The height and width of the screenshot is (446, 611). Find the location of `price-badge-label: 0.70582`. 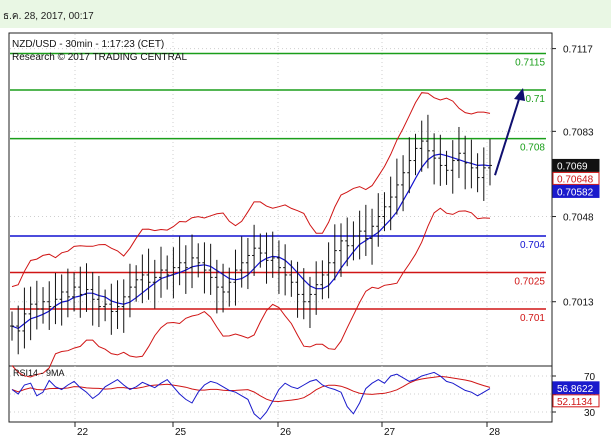

price-badge-label: 0.70582 is located at coordinates (575, 192).